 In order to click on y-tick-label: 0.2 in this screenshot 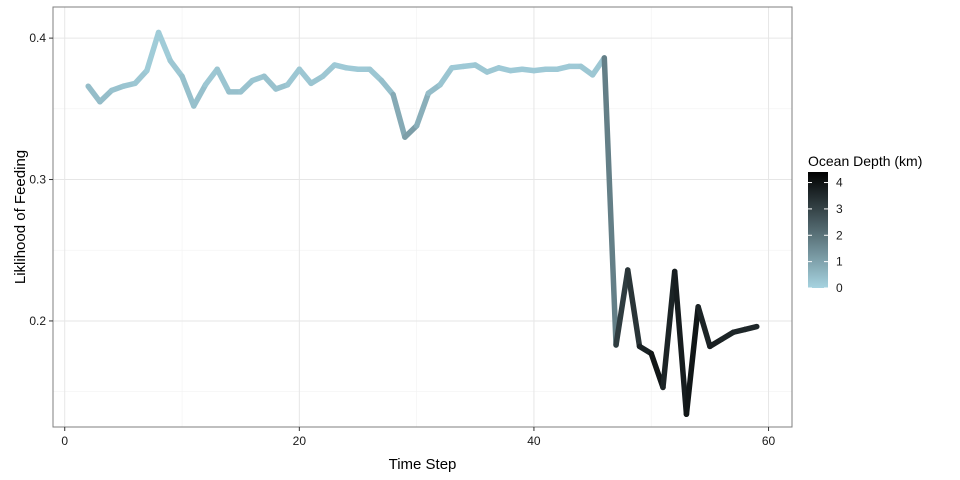, I will do `click(37, 321)`.